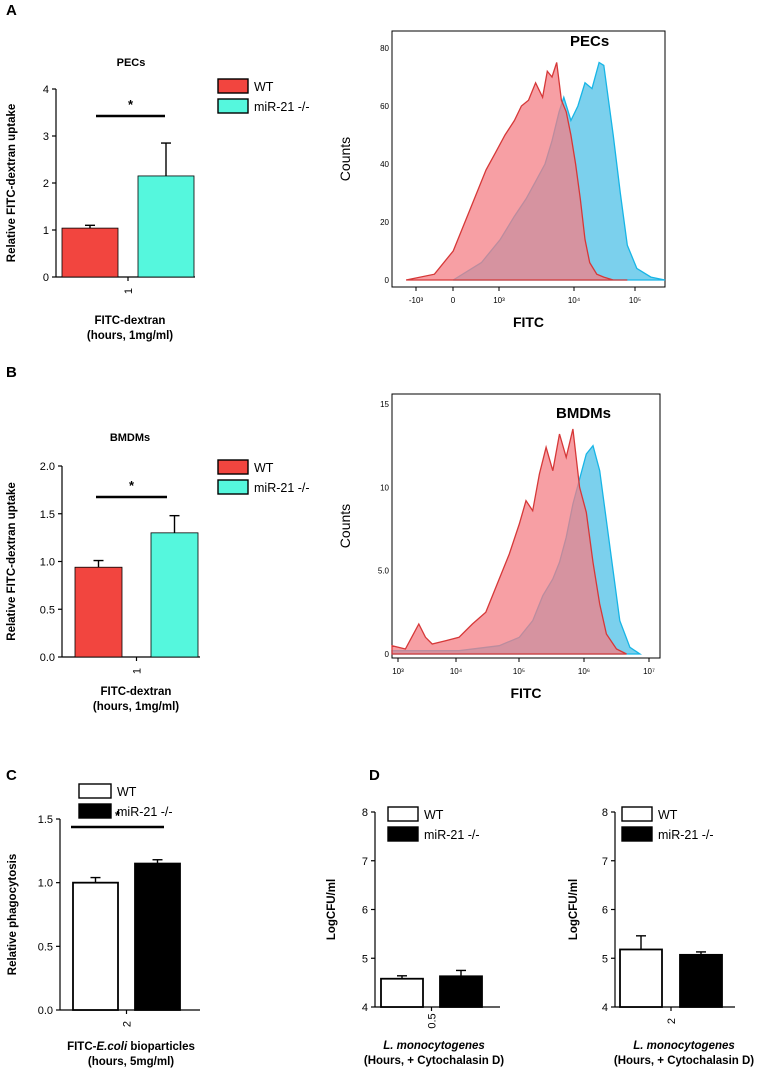 The width and height of the screenshot is (766, 1087). What do you see at coordinates (461, 991) in the screenshot?
I see `d1-bar-bar-mir21` at bounding box center [461, 991].